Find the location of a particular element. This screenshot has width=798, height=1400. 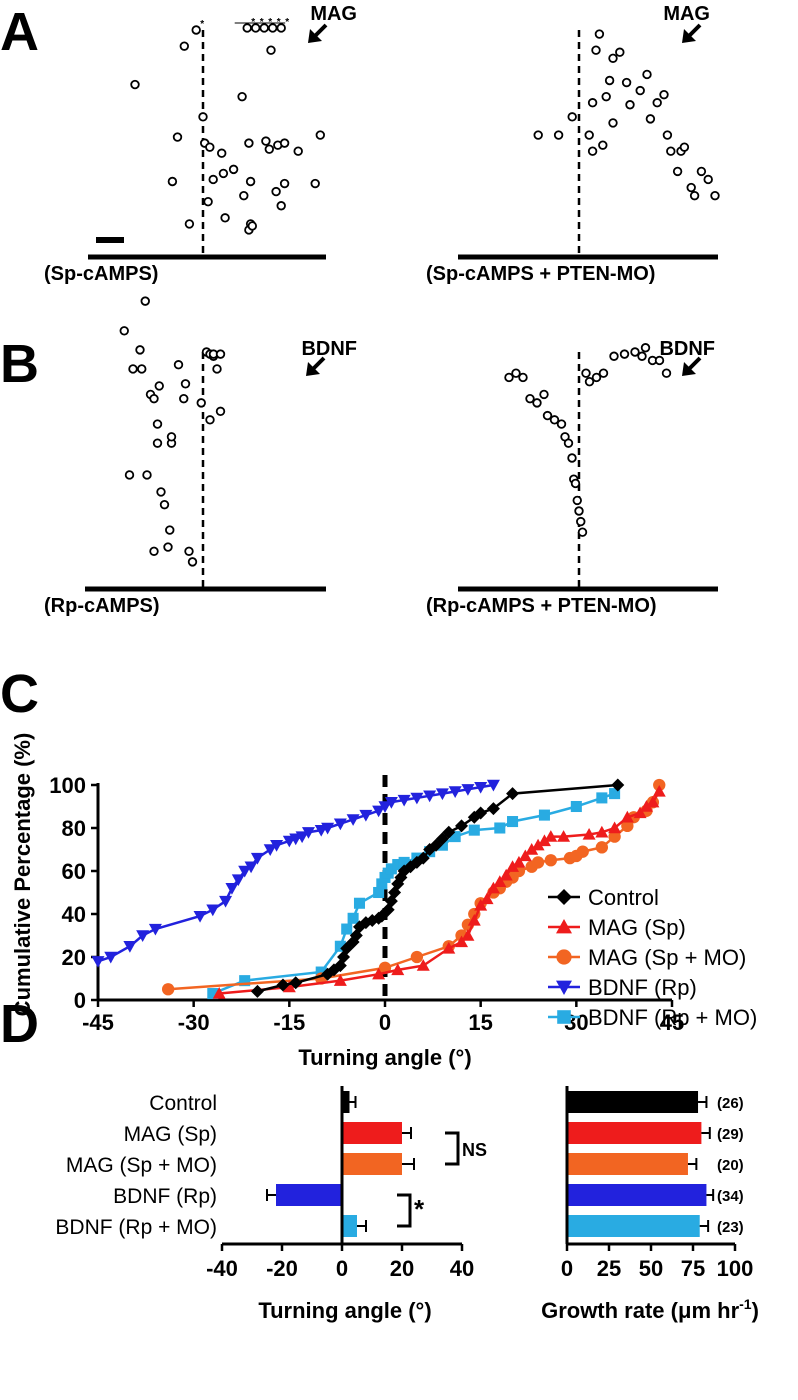

category-label: BDNF (Rp + MO) is located at coordinates (136, 1227).